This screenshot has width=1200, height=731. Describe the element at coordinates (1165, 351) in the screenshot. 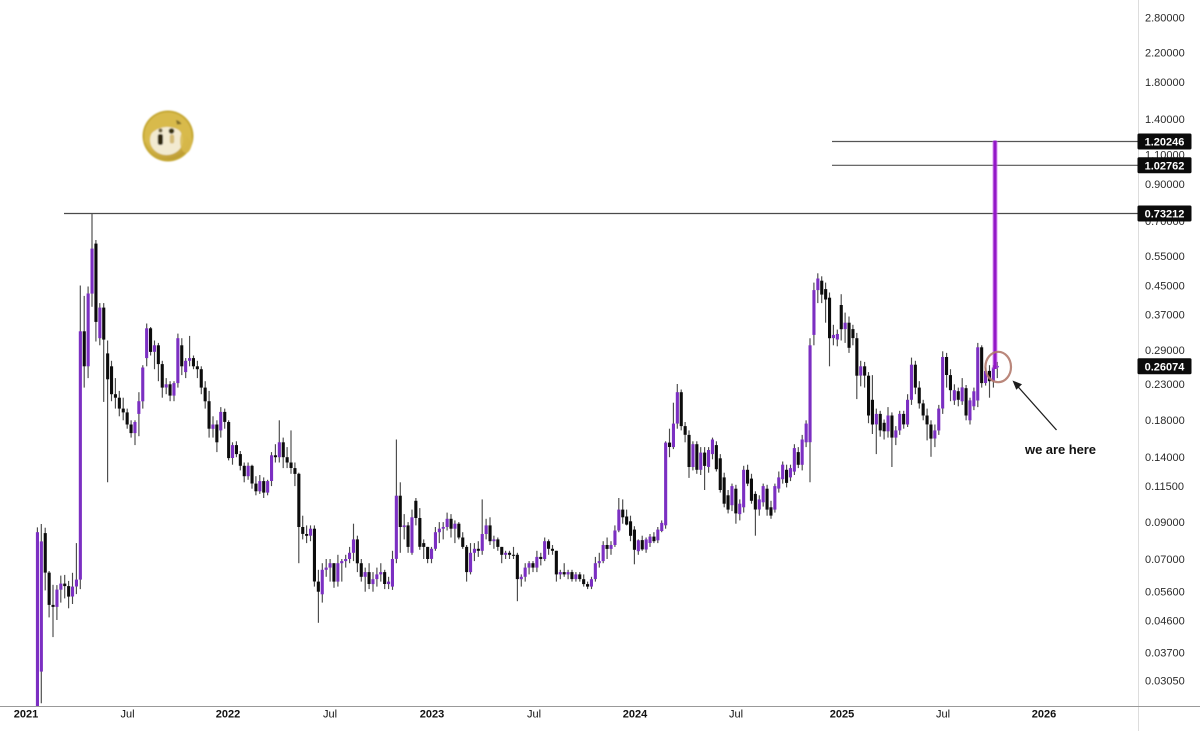

I see `svg-text: 0.29000` at that location.